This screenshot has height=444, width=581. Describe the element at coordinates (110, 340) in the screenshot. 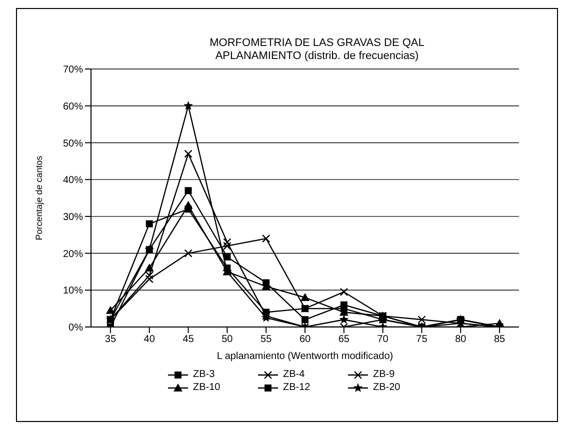

I see `x-tick-label: 35` at that location.